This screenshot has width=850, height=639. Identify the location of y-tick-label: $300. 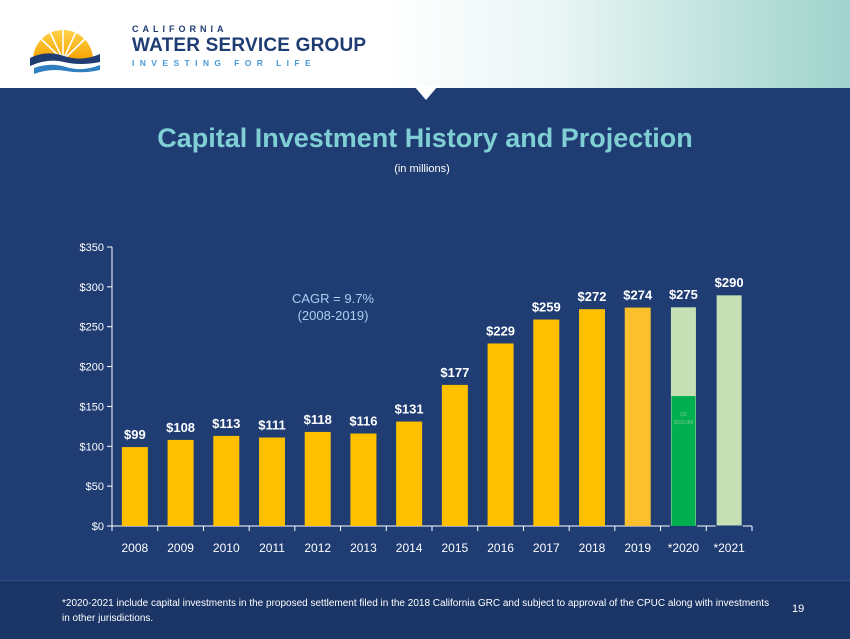
(92, 288).